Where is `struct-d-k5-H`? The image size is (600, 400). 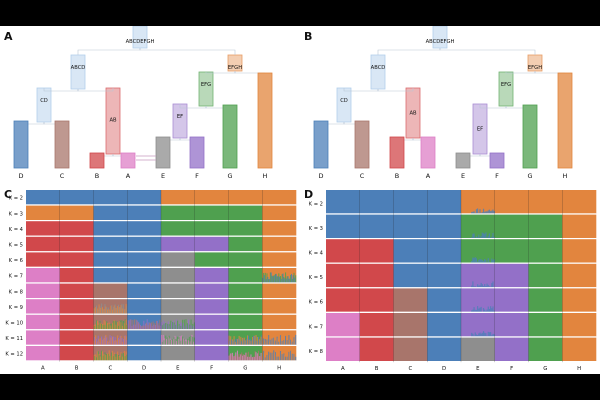 struct-d-k5-H is located at coordinates (579, 275).